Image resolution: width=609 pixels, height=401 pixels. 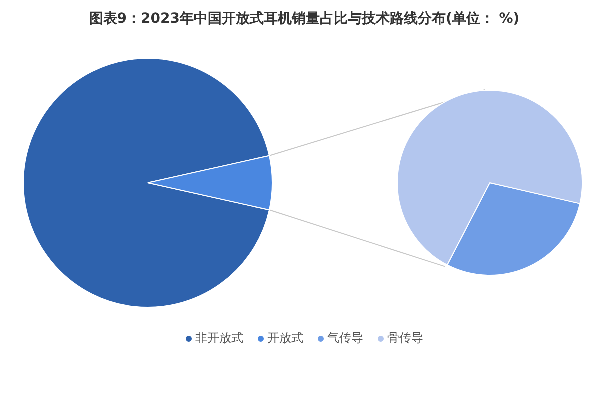 I want to click on legend-label: 骨传导, so click(x=406, y=338).